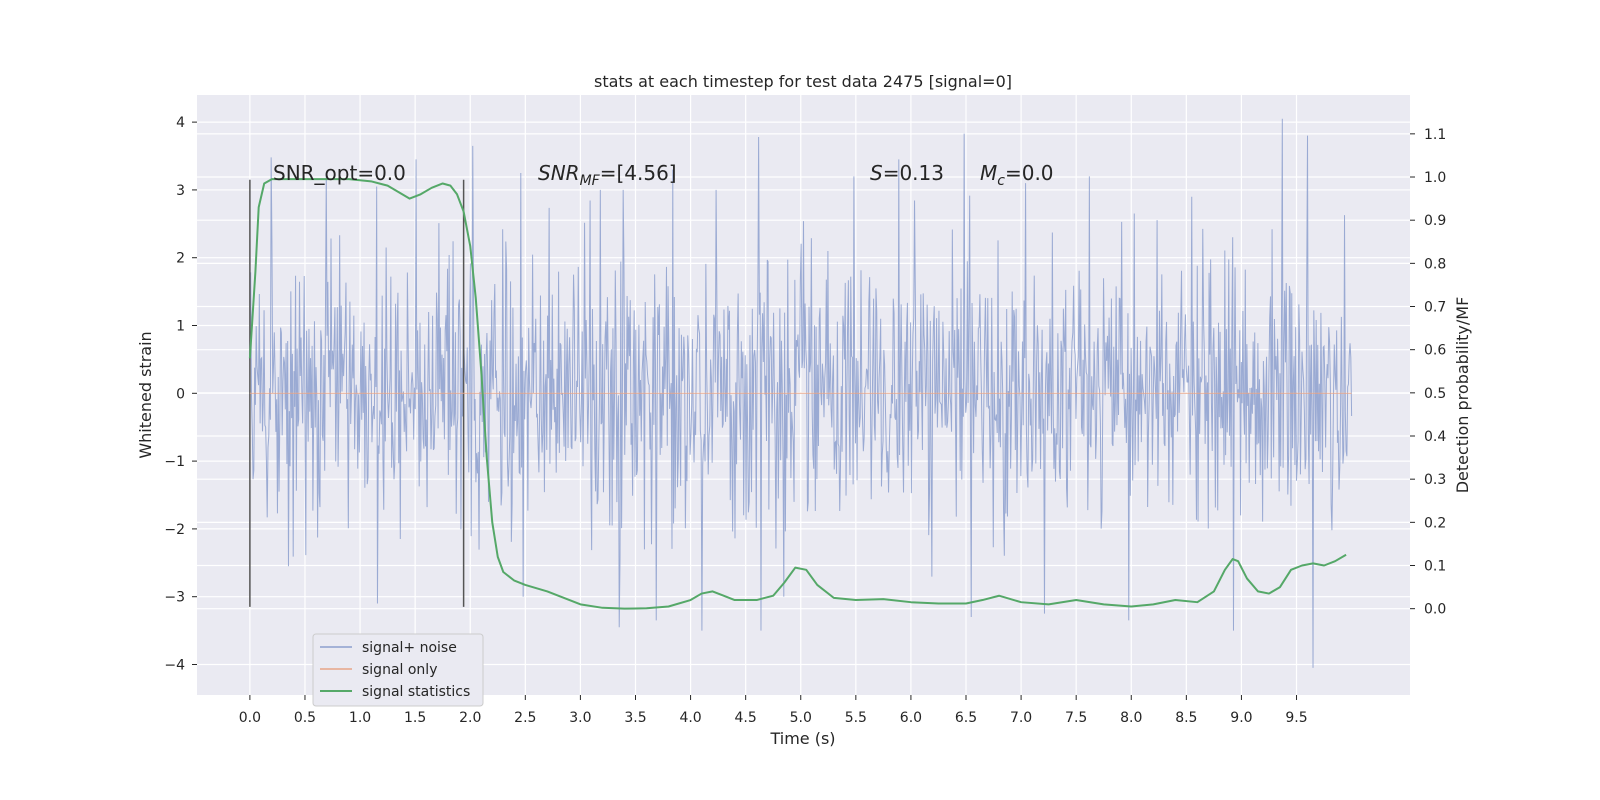 The image size is (1600, 800). Describe the element at coordinates (1428, 372) in the screenshot. I see `y2-axis-ticks: 0.0 0.1 0.2 0.3 0.4 0.5 0.6 0.7 0.8 0.9 1.0 1.1` at that location.